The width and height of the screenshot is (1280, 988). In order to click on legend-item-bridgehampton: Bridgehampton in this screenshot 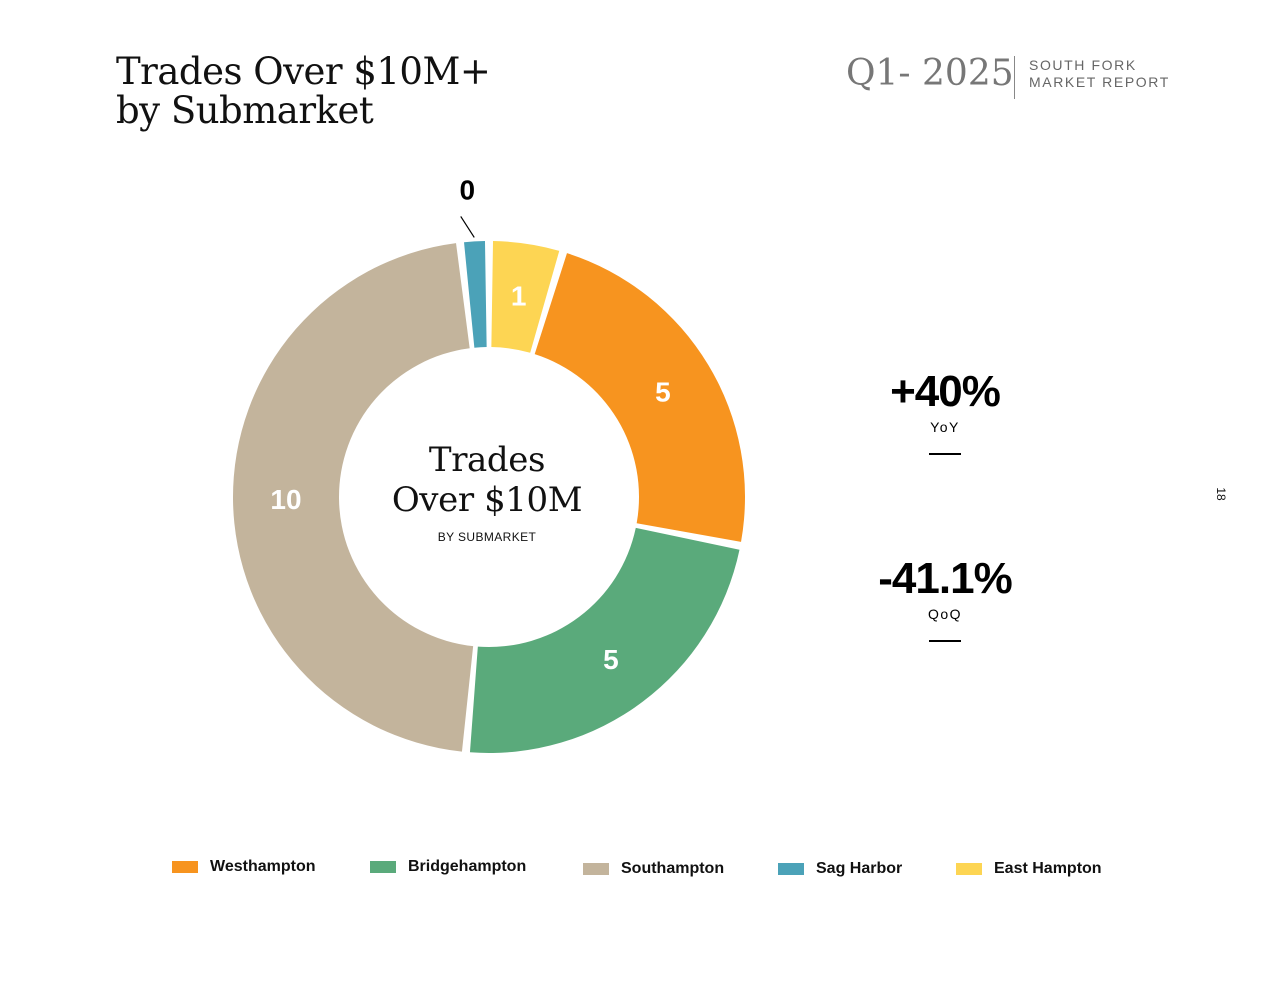, I will do `click(448, 867)`.